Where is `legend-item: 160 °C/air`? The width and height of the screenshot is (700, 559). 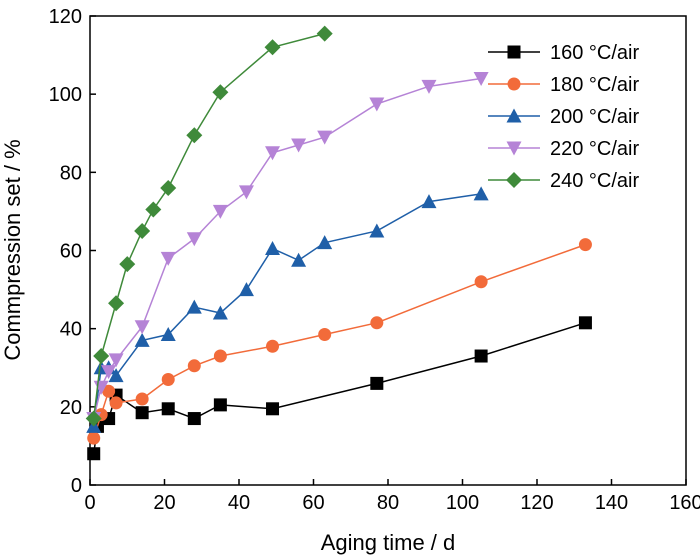 legend-item: 160 °C/air is located at coordinates (563, 53).